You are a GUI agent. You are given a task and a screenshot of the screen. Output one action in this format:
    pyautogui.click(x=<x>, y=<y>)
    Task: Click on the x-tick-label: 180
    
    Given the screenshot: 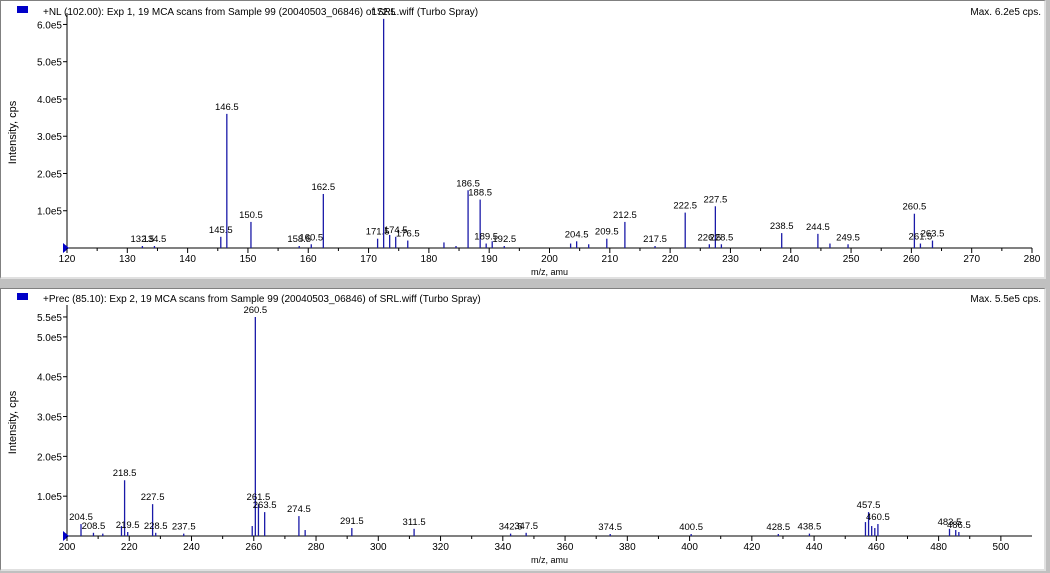 What is the action you would take?
    pyautogui.click(x=429, y=259)
    